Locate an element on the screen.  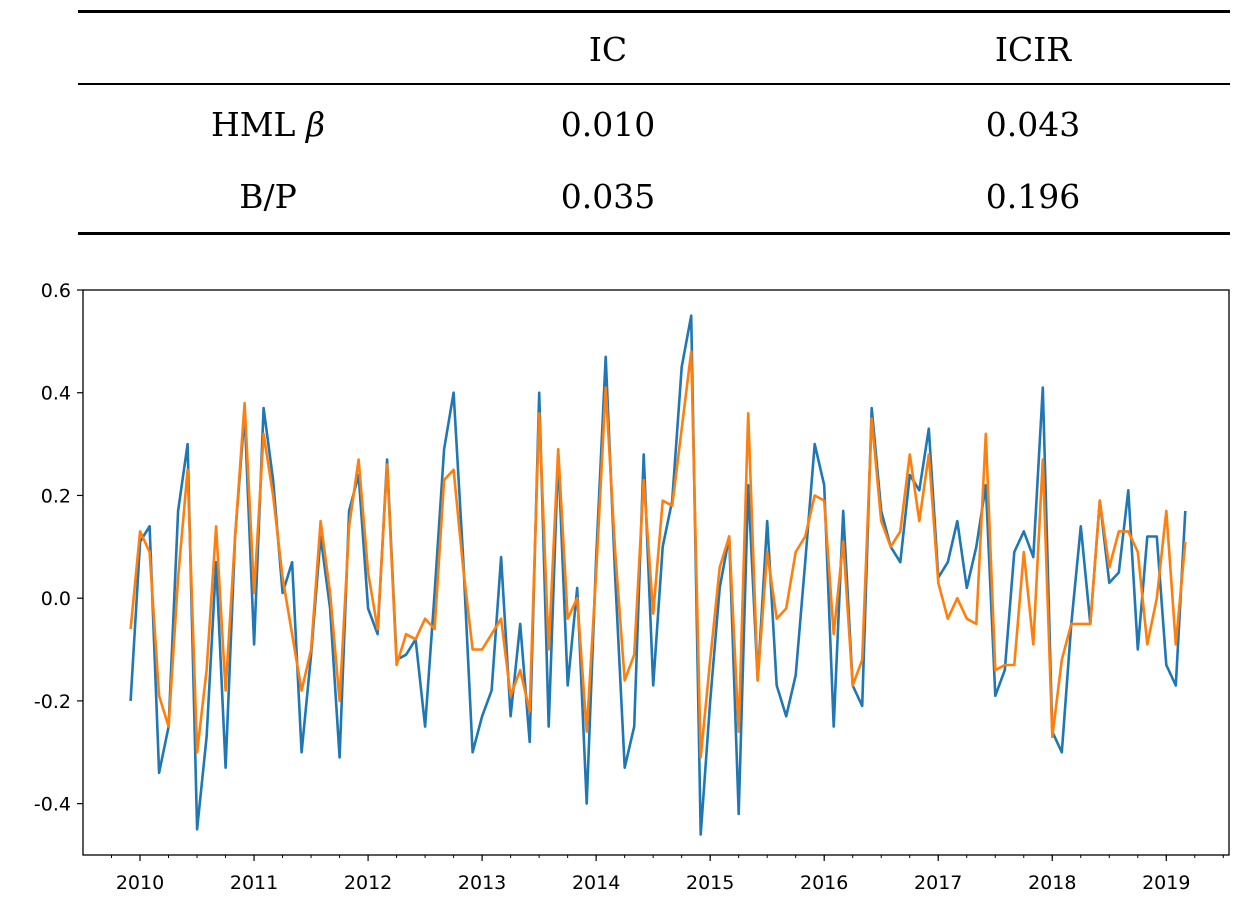
y-tick-label: 0.6 is located at coordinates (56, 291).